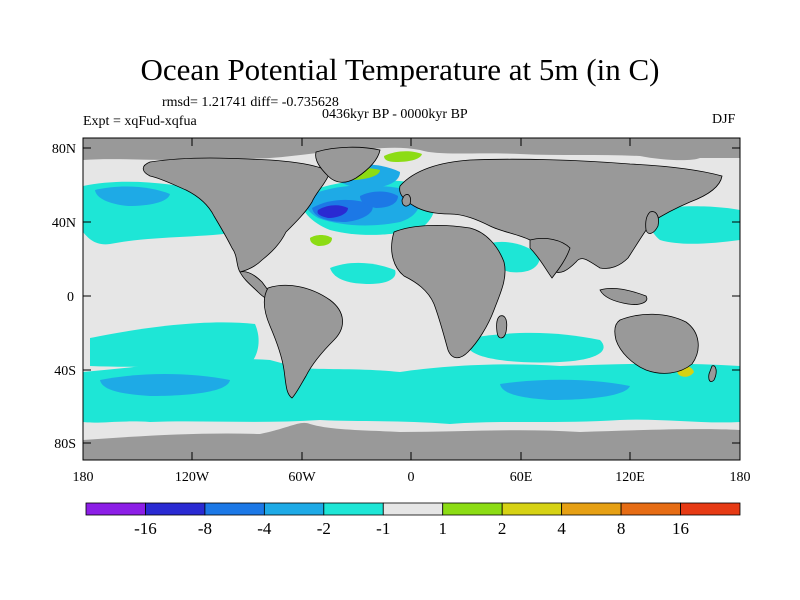  I want to click on legend-label: -4, so click(264, 528).